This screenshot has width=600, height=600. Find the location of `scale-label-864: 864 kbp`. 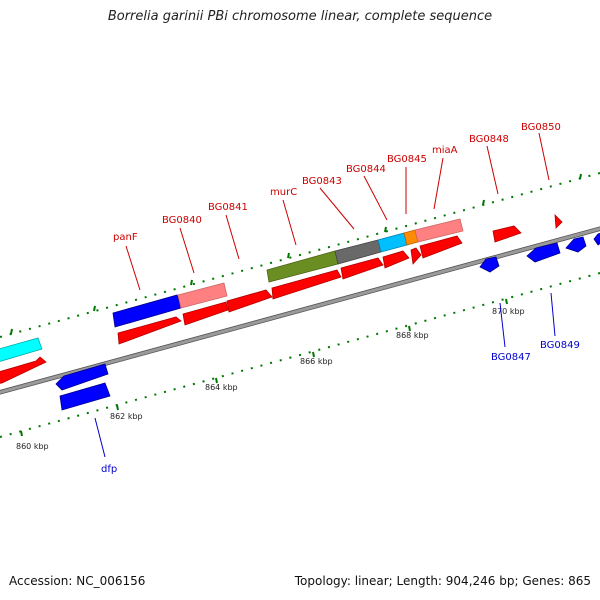

scale-label-864: 864 kbp is located at coordinates (221, 387).